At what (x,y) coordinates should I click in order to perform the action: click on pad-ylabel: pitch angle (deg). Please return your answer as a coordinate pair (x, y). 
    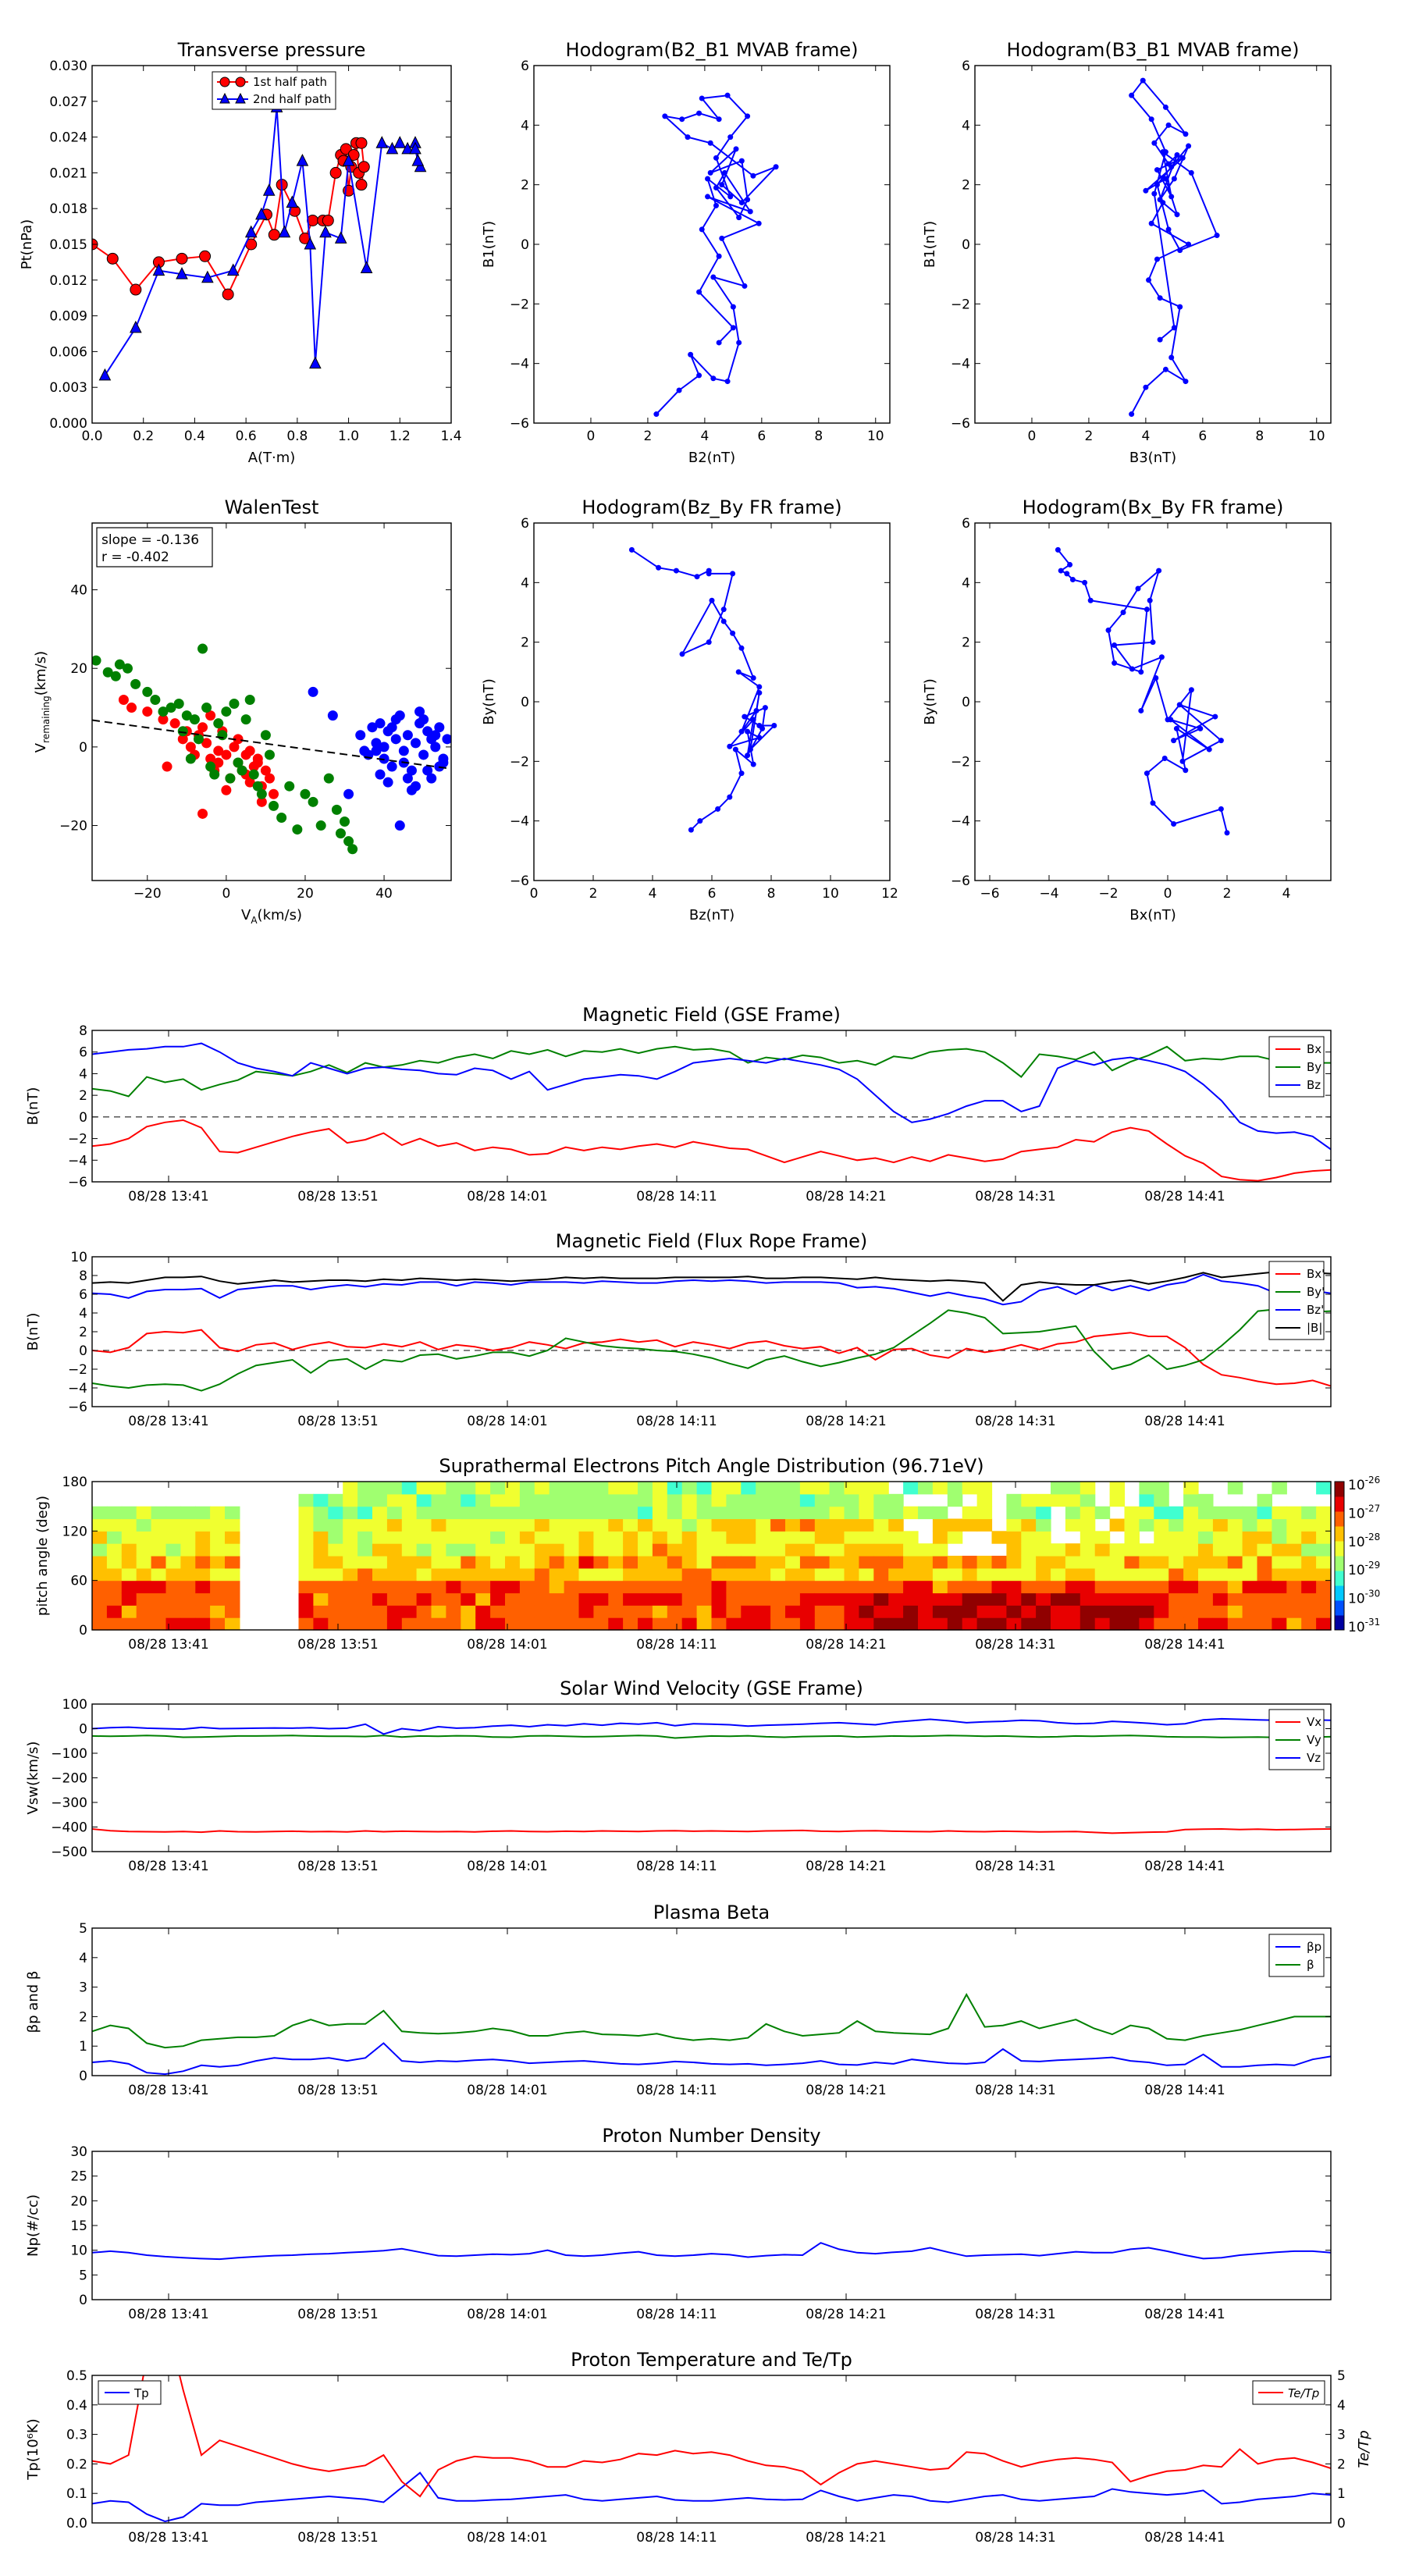
    Looking at the image, I should click on (43, 1556).